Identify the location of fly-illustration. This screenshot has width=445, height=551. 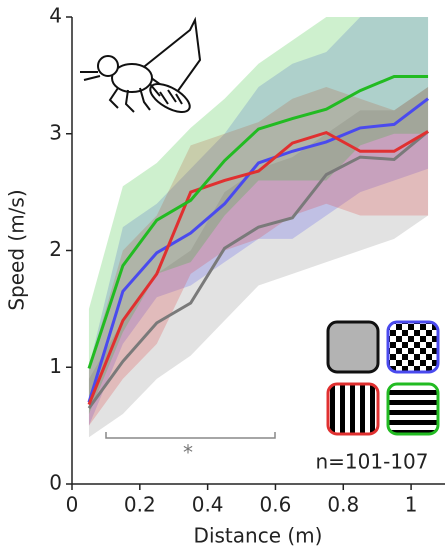
(141, 64).